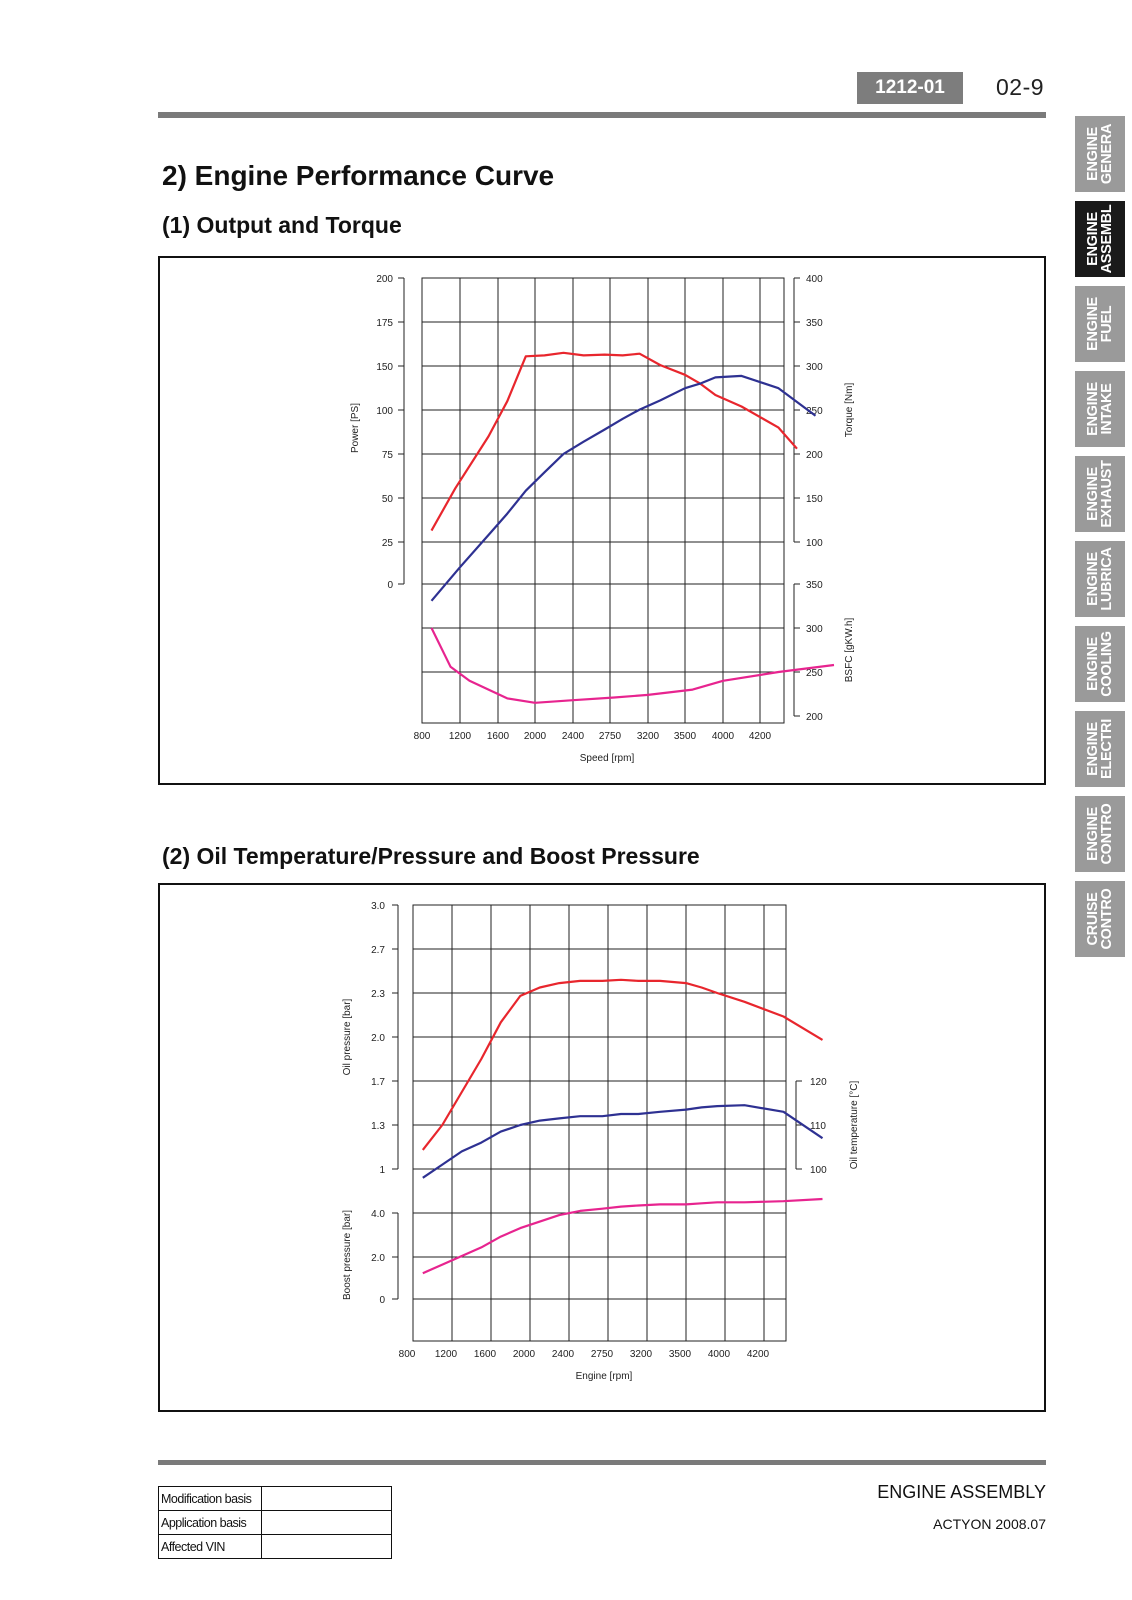 The image size is (1132, 1600). Describe the element at coordinates (378, 1126) in the screenshot. I see `oil-pressure-tick-label: 1.3` at that location.